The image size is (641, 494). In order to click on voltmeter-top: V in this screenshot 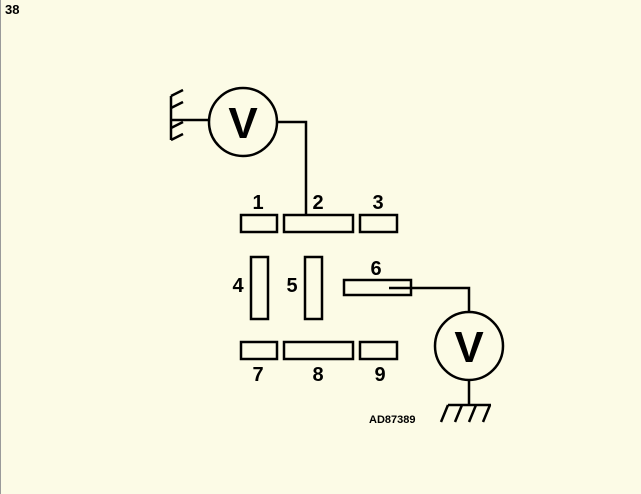, I will do `click(243, 122)`.